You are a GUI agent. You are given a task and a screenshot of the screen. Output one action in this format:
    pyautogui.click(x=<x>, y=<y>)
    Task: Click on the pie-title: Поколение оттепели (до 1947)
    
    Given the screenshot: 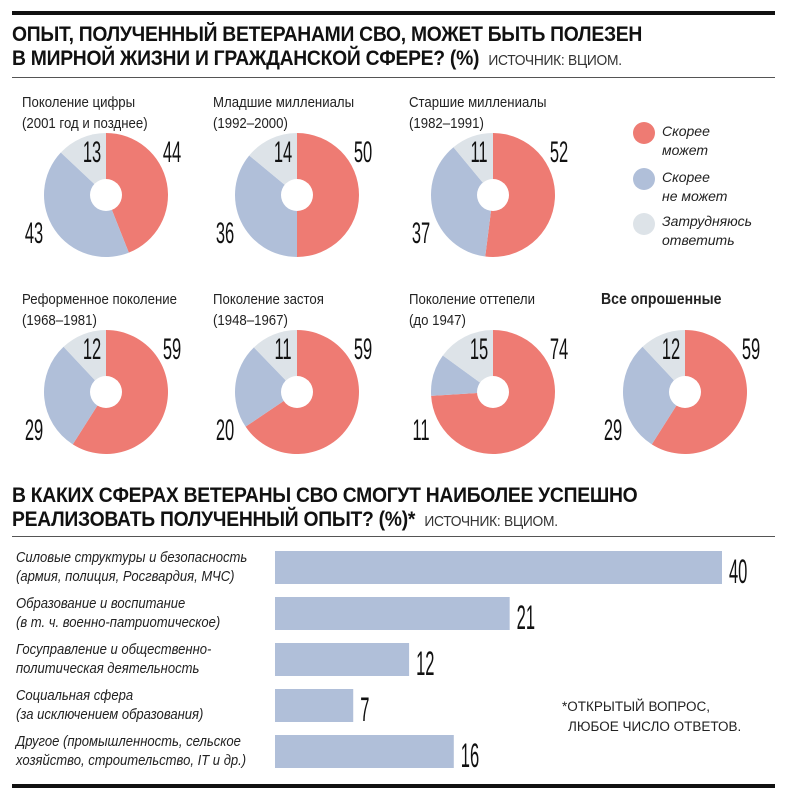 What is the action you would take?
    pyautogui.click(x=472, y=310)
    